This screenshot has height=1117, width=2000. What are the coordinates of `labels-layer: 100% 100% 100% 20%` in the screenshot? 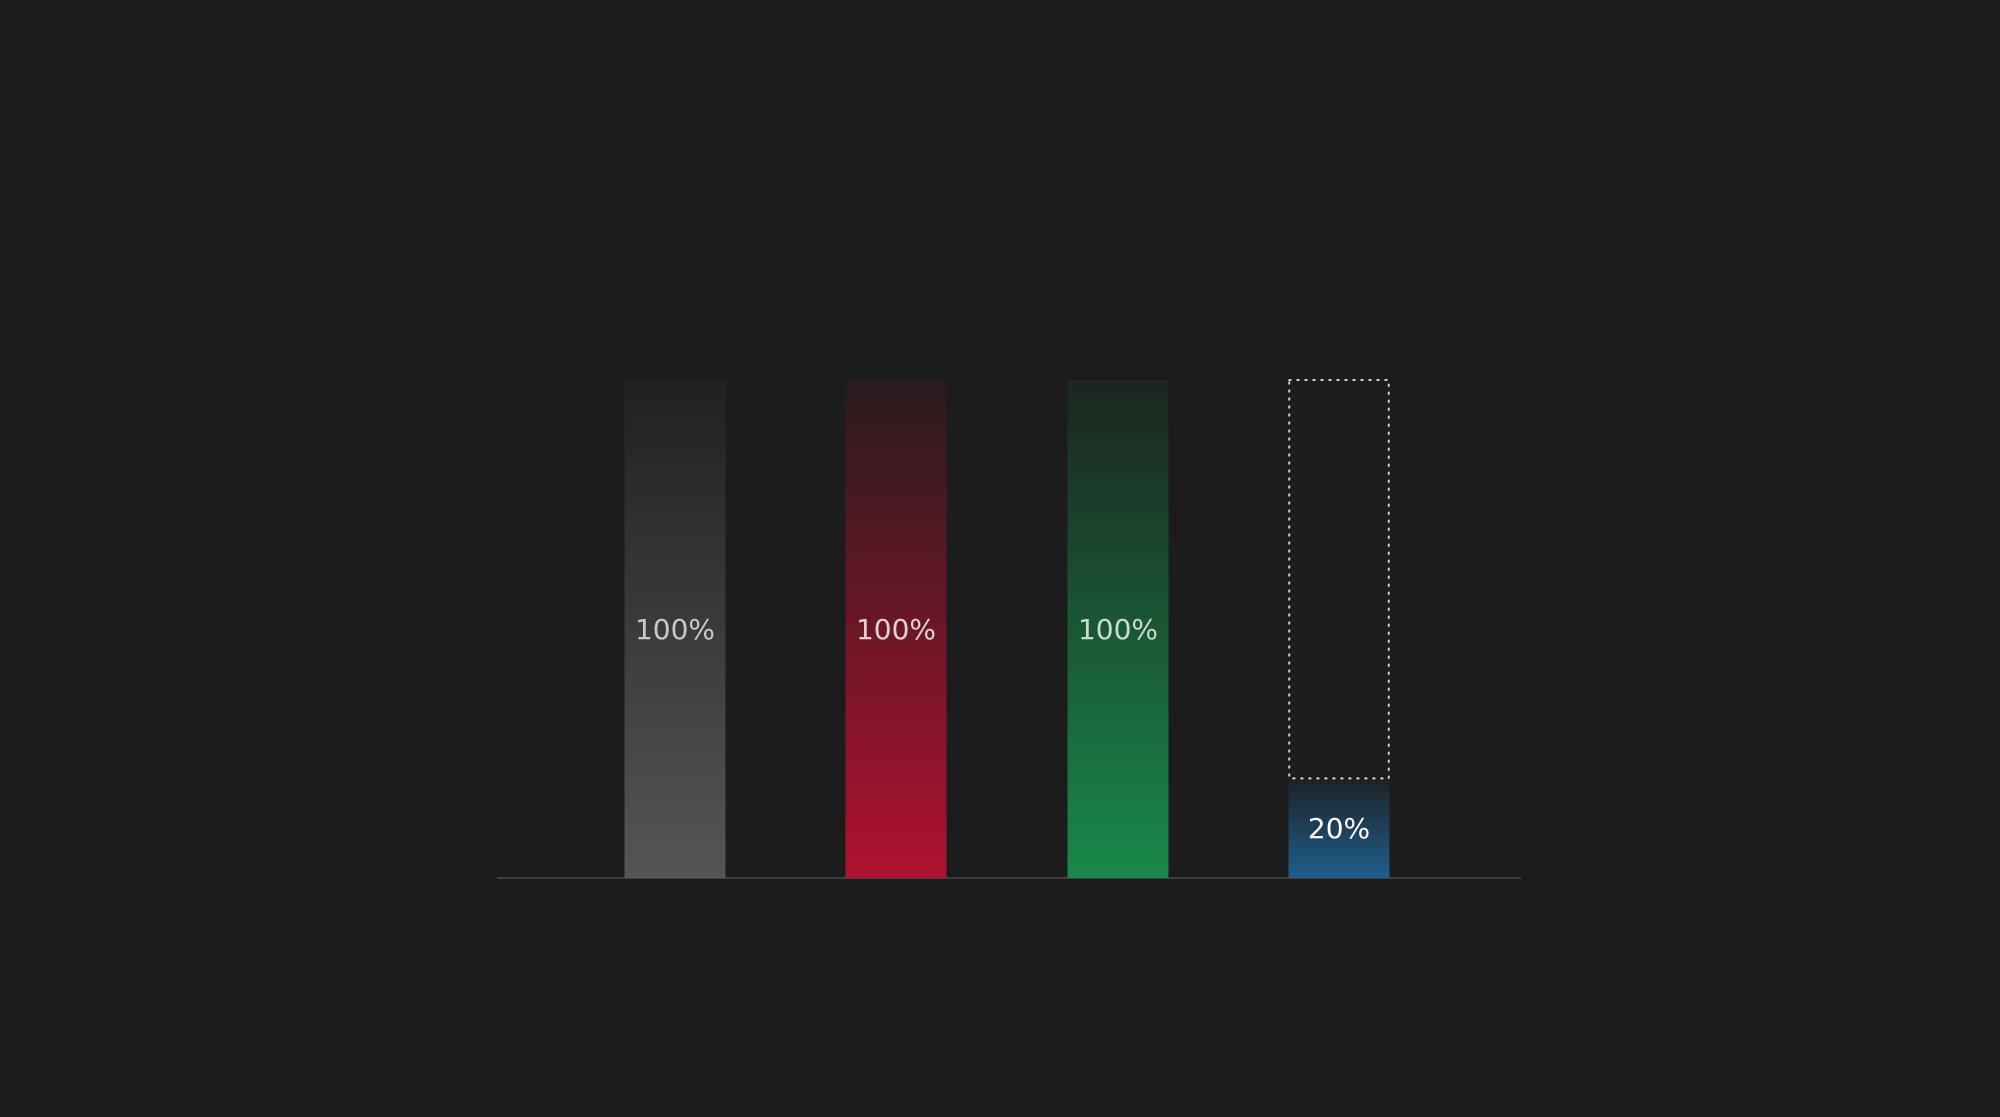 It's located at (1002, 729).